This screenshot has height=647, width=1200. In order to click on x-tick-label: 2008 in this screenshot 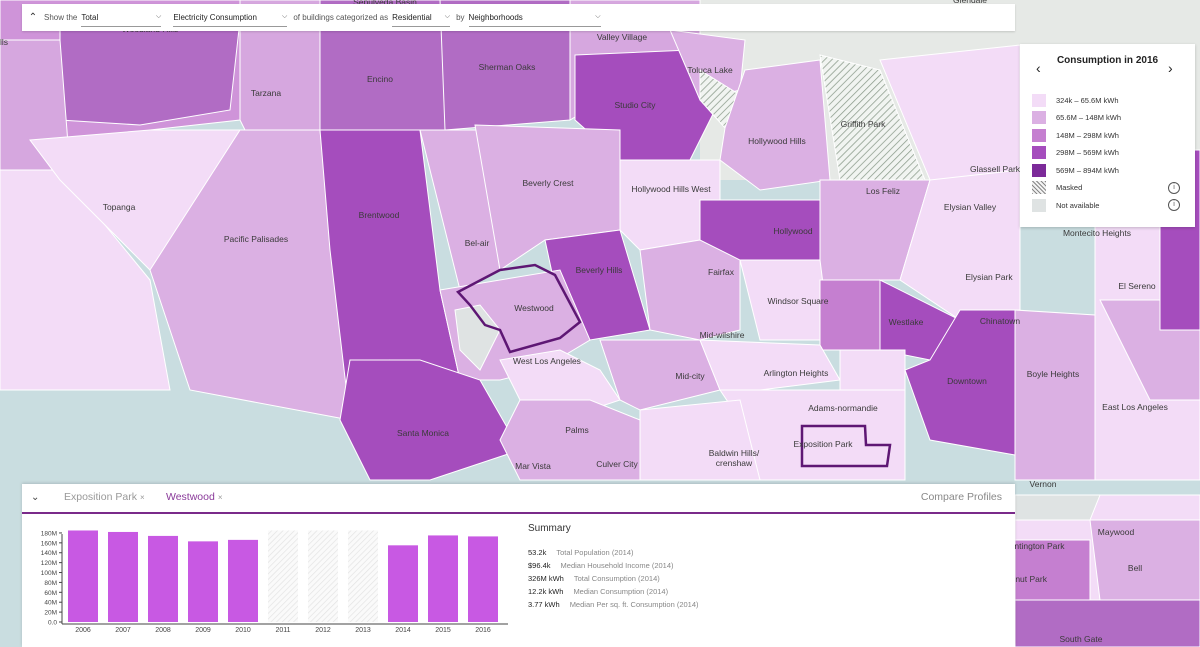, I will do `click(163, 630)`.